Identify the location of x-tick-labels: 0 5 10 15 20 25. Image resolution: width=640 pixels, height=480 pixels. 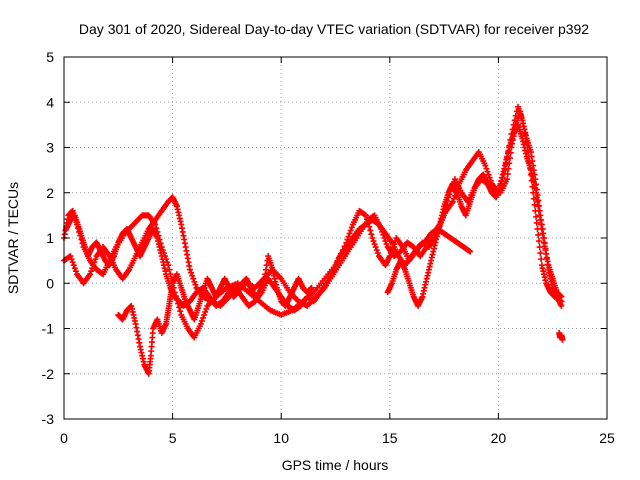
(337, 438).